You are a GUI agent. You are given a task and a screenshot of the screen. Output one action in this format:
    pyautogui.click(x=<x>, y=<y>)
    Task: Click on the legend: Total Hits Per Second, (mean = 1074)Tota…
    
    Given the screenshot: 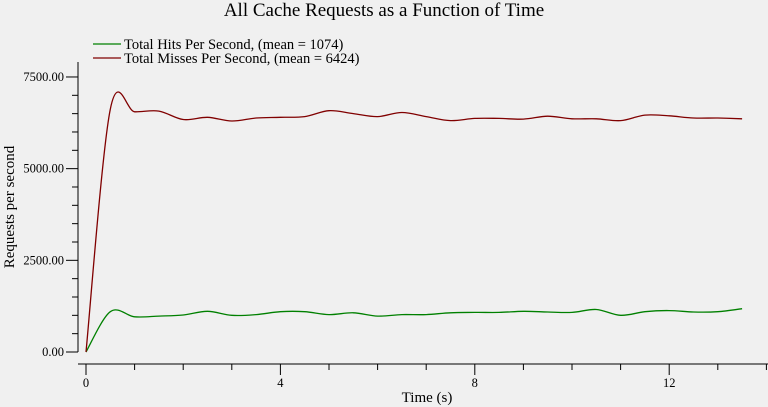 What is the action you would take?
    pyautogui.click(x=226, y=52)
    